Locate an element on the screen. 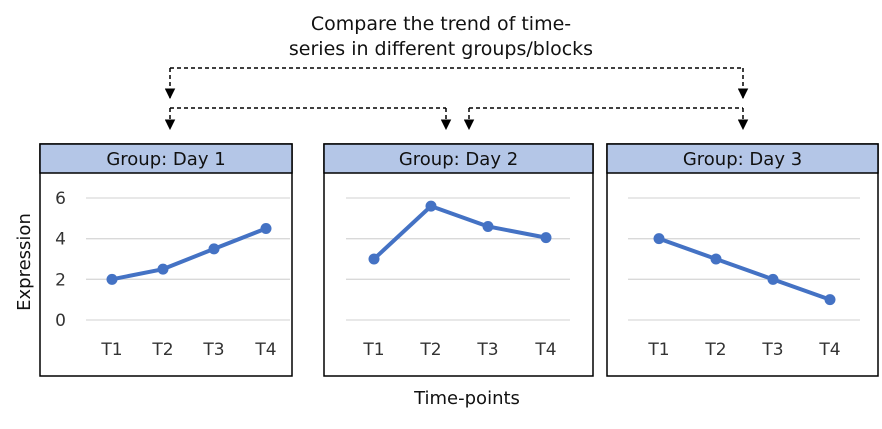 Image resolution: width=882 pixels, height=429 pixels. panel-title: Group: Day 3 is located at coordinates (742, 159).